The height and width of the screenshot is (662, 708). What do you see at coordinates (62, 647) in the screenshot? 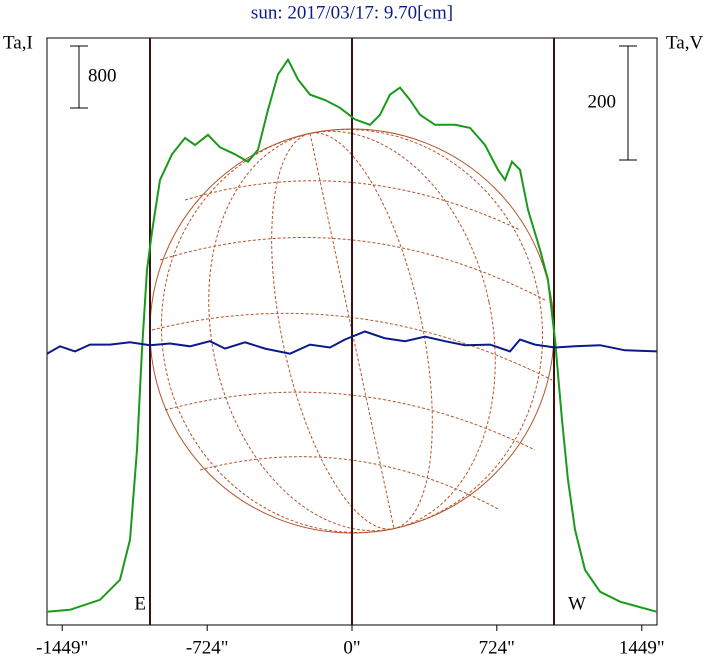
I see `x-tick-label: -1449"` at bounding box center [62, 647].